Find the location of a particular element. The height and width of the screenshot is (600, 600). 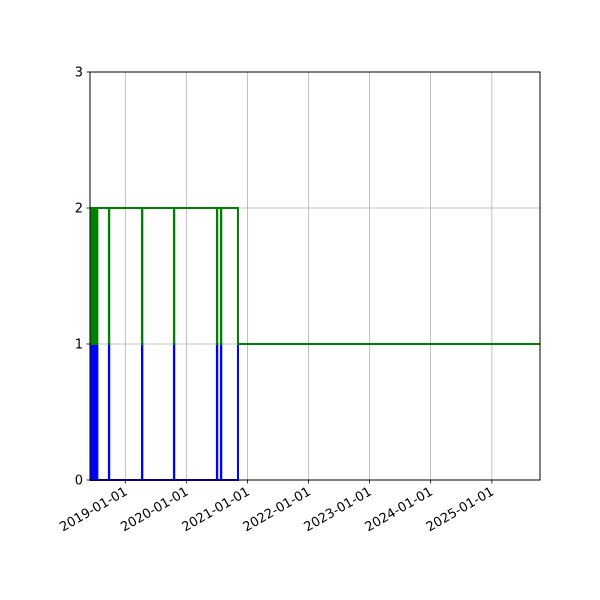

x-tick-label: 2025-01-01 is located at coordinates (460, 509).